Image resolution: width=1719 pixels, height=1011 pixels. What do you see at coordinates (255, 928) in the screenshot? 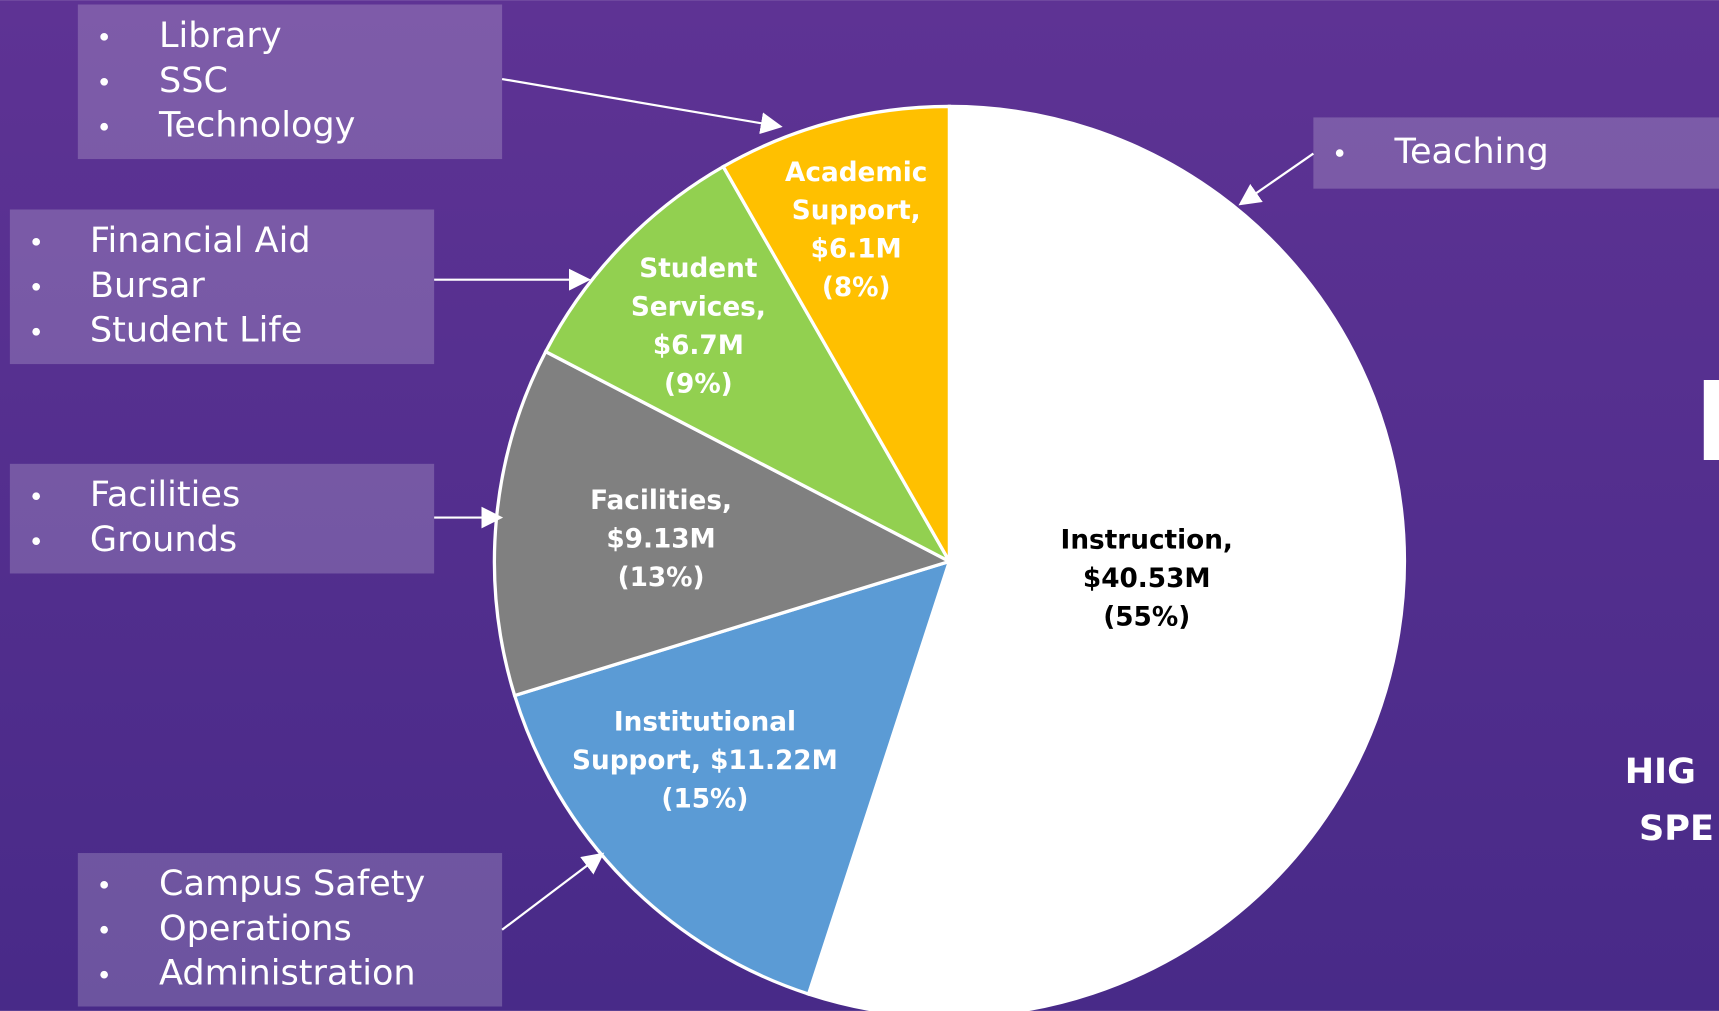
I see `callout-item: Operations` at bounding box center [255, 928].